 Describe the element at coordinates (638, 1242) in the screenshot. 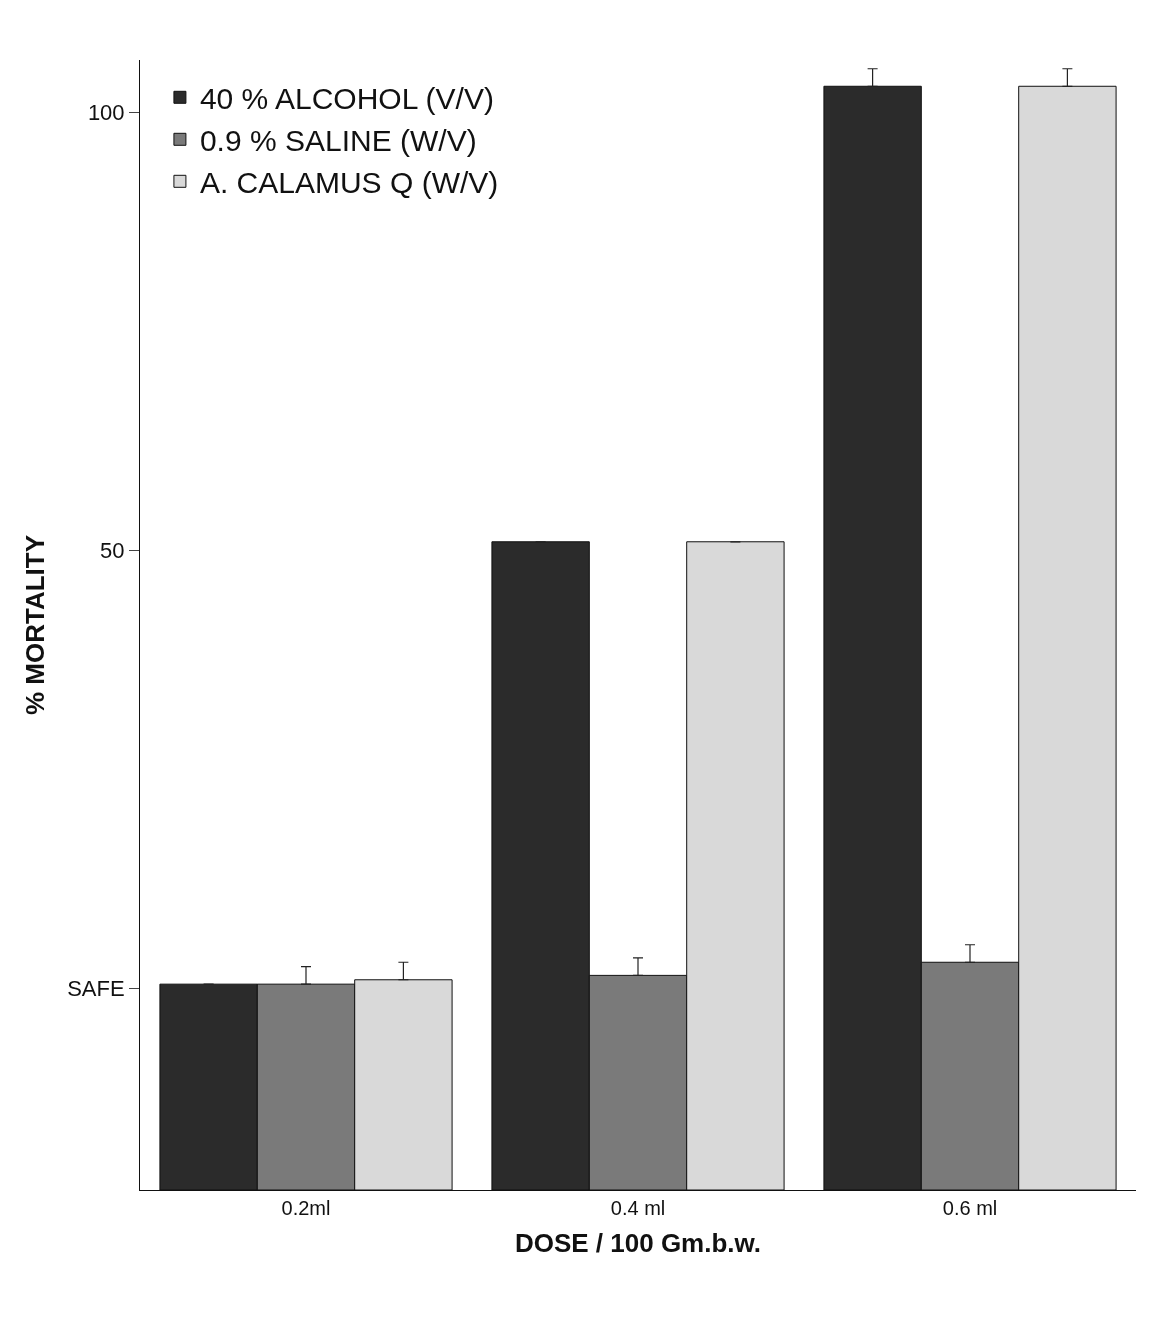

I see `x-axis-title: DOSE / 100 Gm.b.w.` at that location.